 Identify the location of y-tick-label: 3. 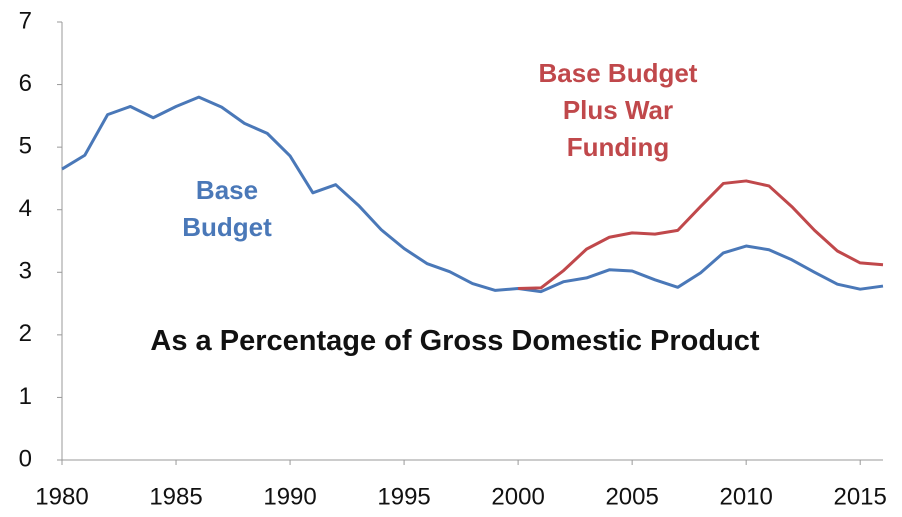
(25, 271).